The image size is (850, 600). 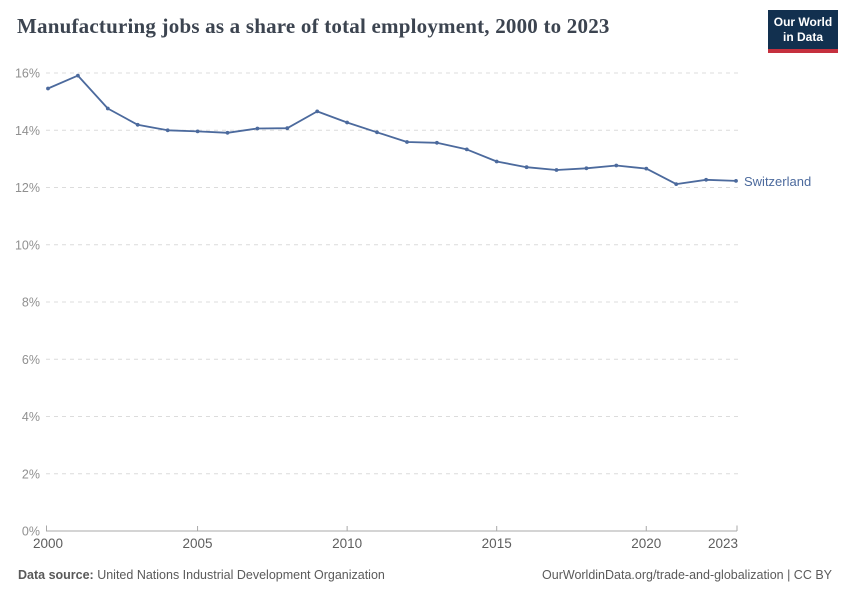 What do you see at coordinates (31, 303) in the screenshot?
I see `y-tick-label: 8%` at bounding box center [31, 303].